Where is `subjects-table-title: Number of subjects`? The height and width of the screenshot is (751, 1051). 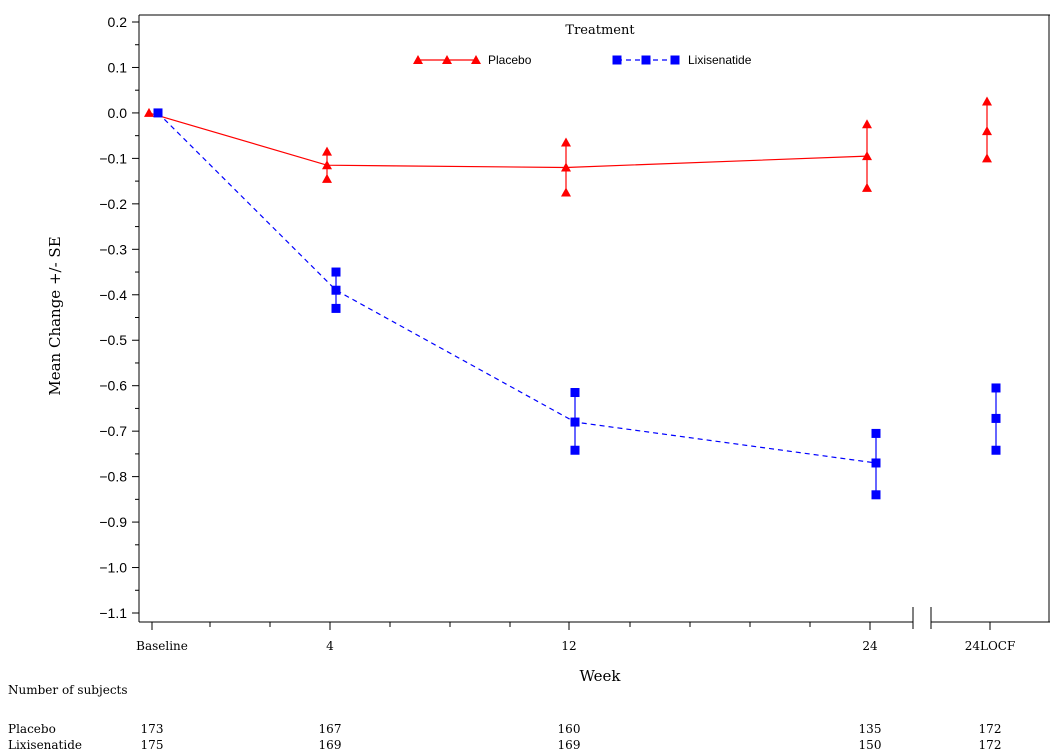 subjects-table-title: Number of subjects is located at coordinates (68, 690).